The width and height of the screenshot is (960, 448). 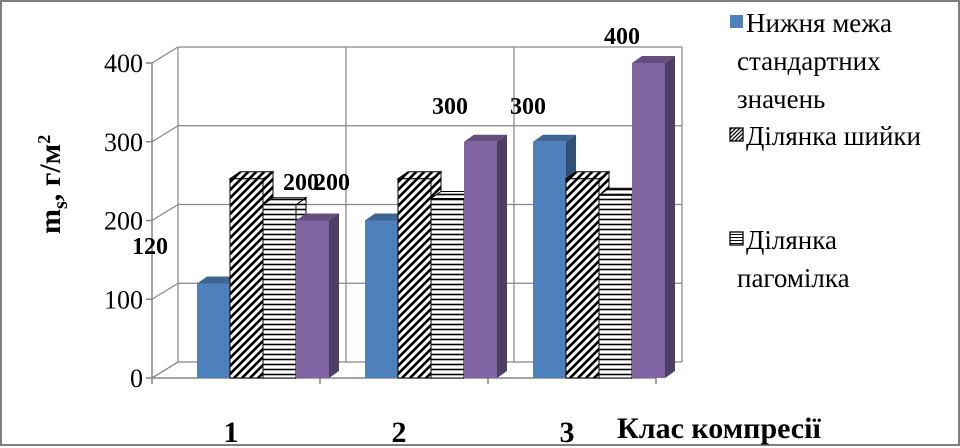 I want to click on legend-entry: Ділянка шийки, so click(x=825, y=136).